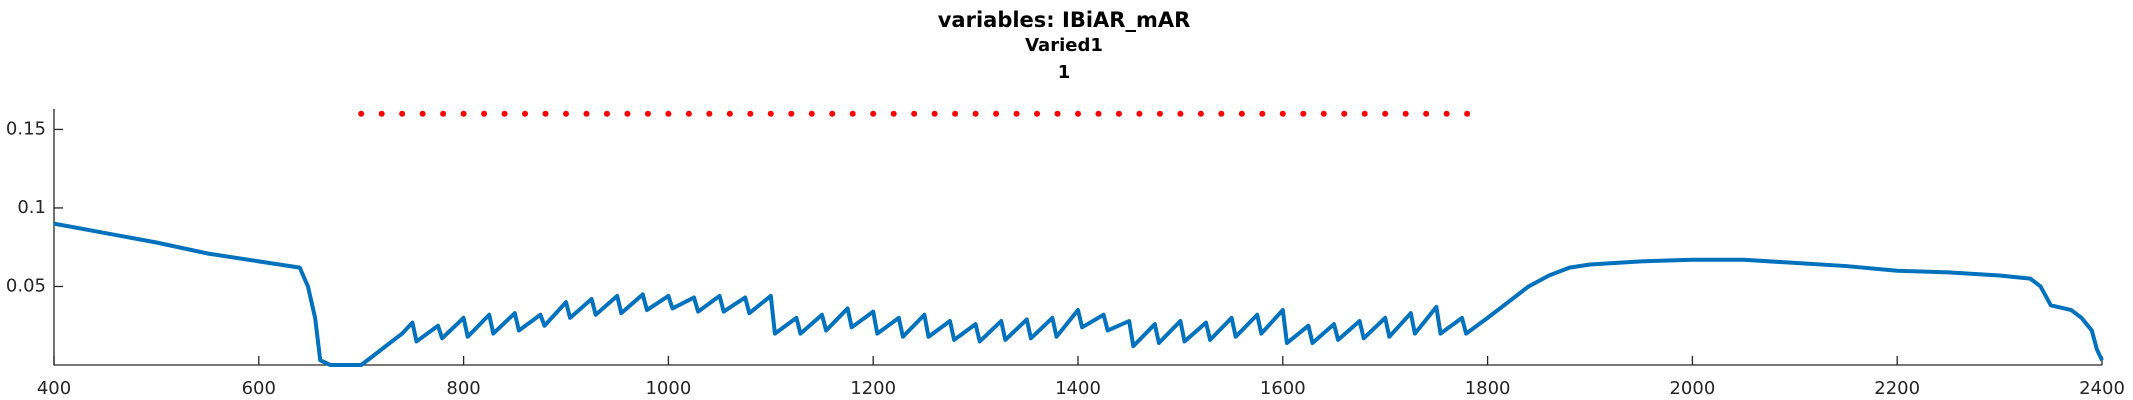 This screenshot has width=2133, height=400. Describe the element at coordinates (873, 388) in the screenshot. I see `x-tick-label: 1200` at that location.